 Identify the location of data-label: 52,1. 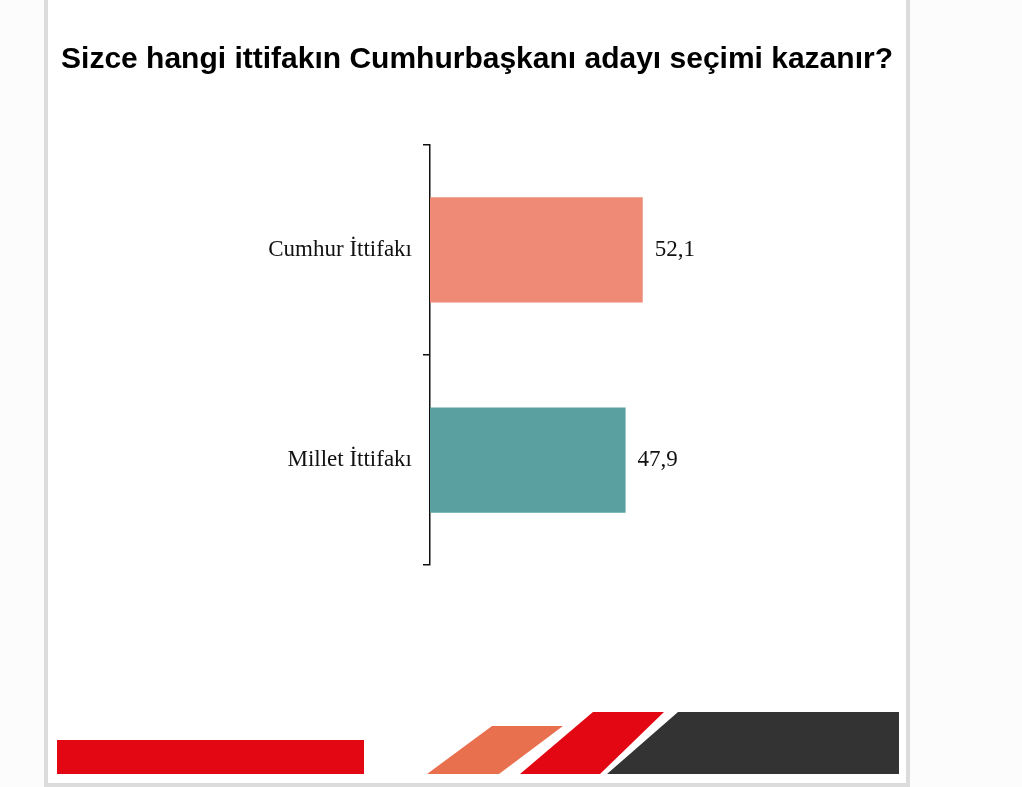
(674, 248).